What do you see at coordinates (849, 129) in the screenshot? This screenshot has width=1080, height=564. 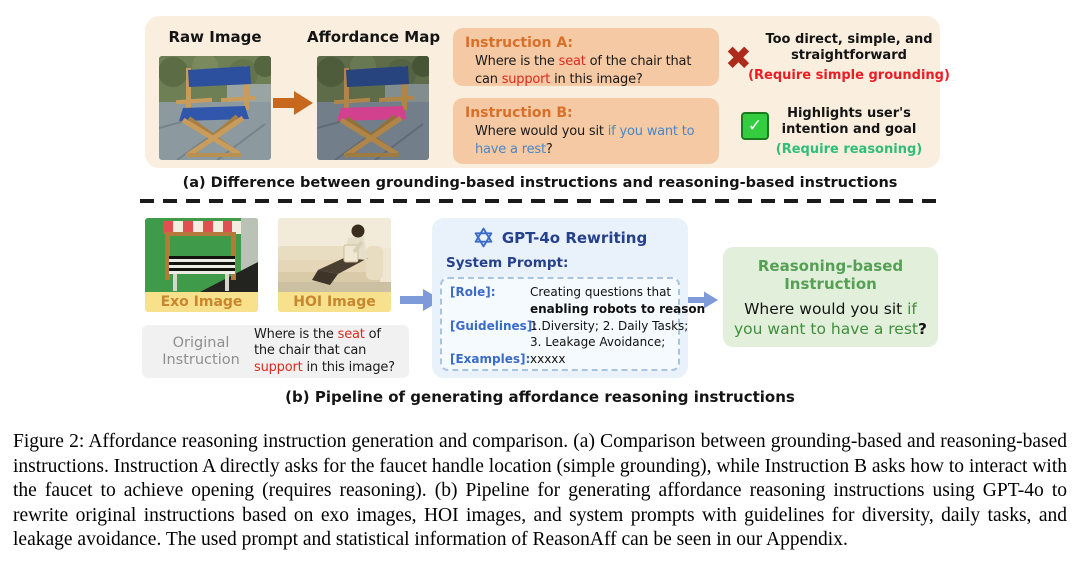 I see `verdict-b-line2: intention and goal` at bounding box center [849, 129].